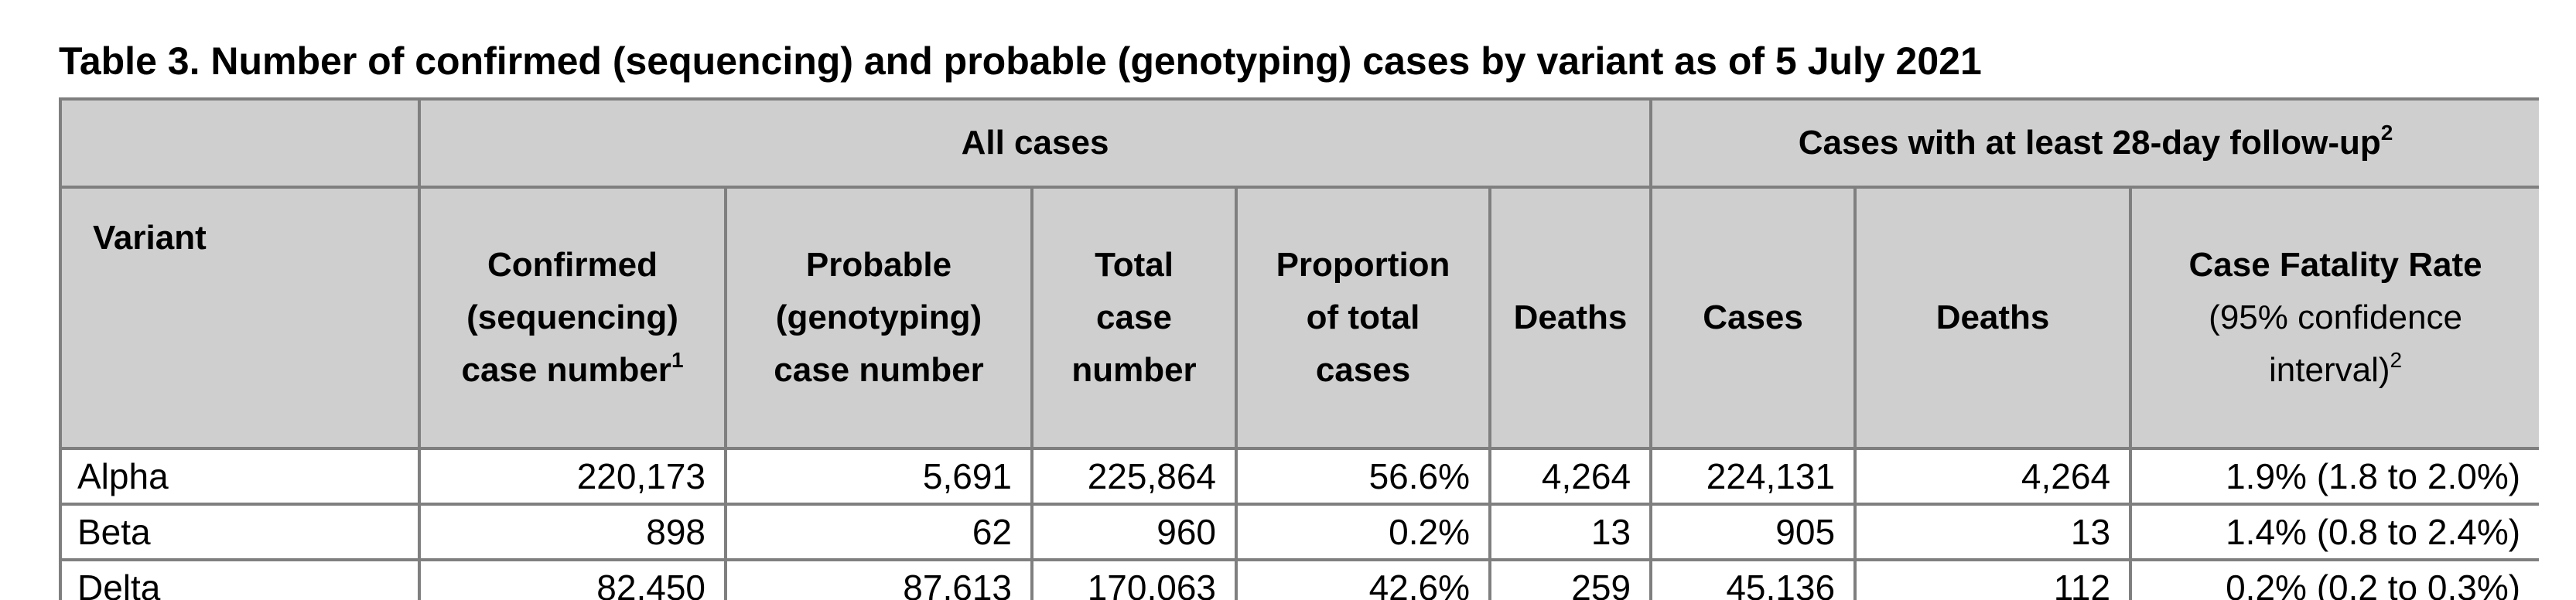 This screenshot has width=2576, height=600. I want to click on deaths-column-header: Deaths, so click(1570, 318).